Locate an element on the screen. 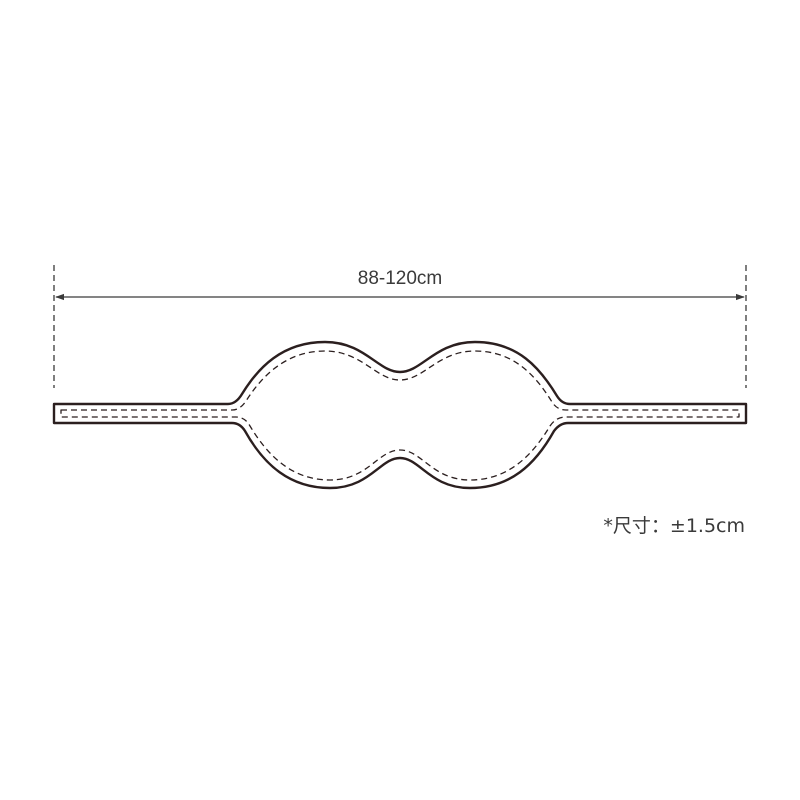 The width and height of the screenshot is (800, 800). eye-mask-stitching is located at coordinates (400, 415).